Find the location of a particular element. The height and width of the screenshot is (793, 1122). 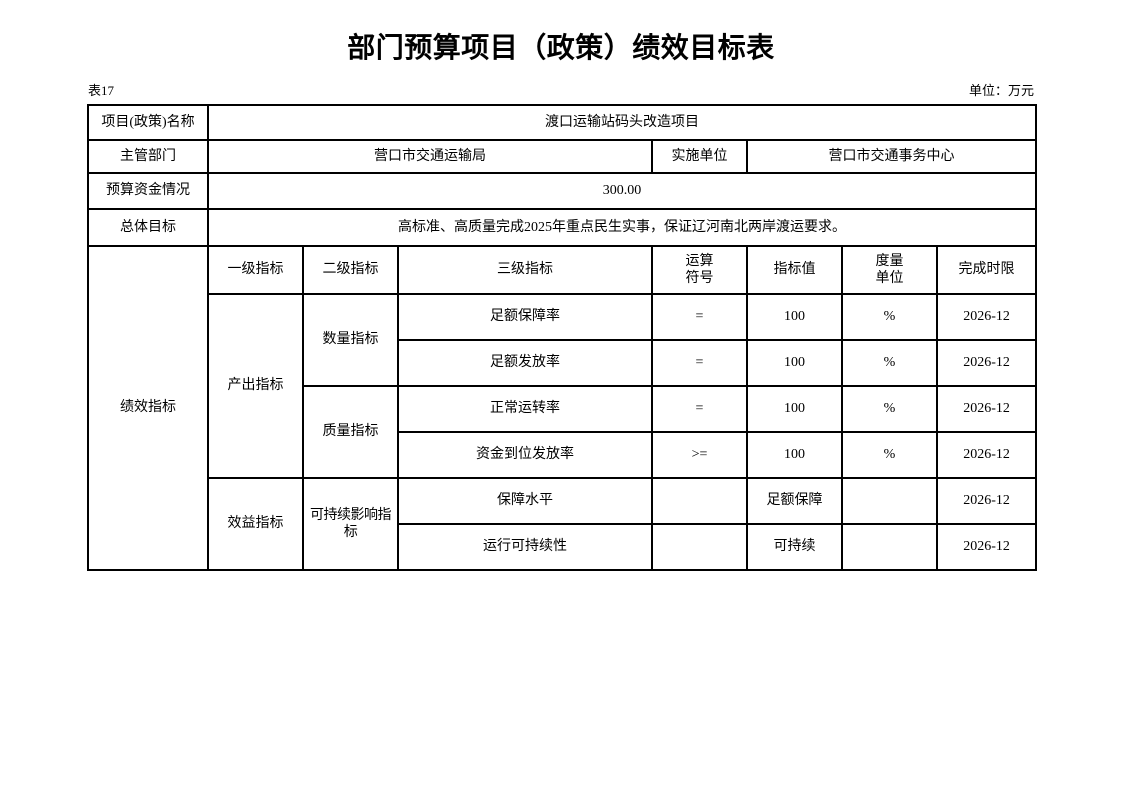

level3-indicator-cell: 足额发放率 is located at coordinates (525, 363).